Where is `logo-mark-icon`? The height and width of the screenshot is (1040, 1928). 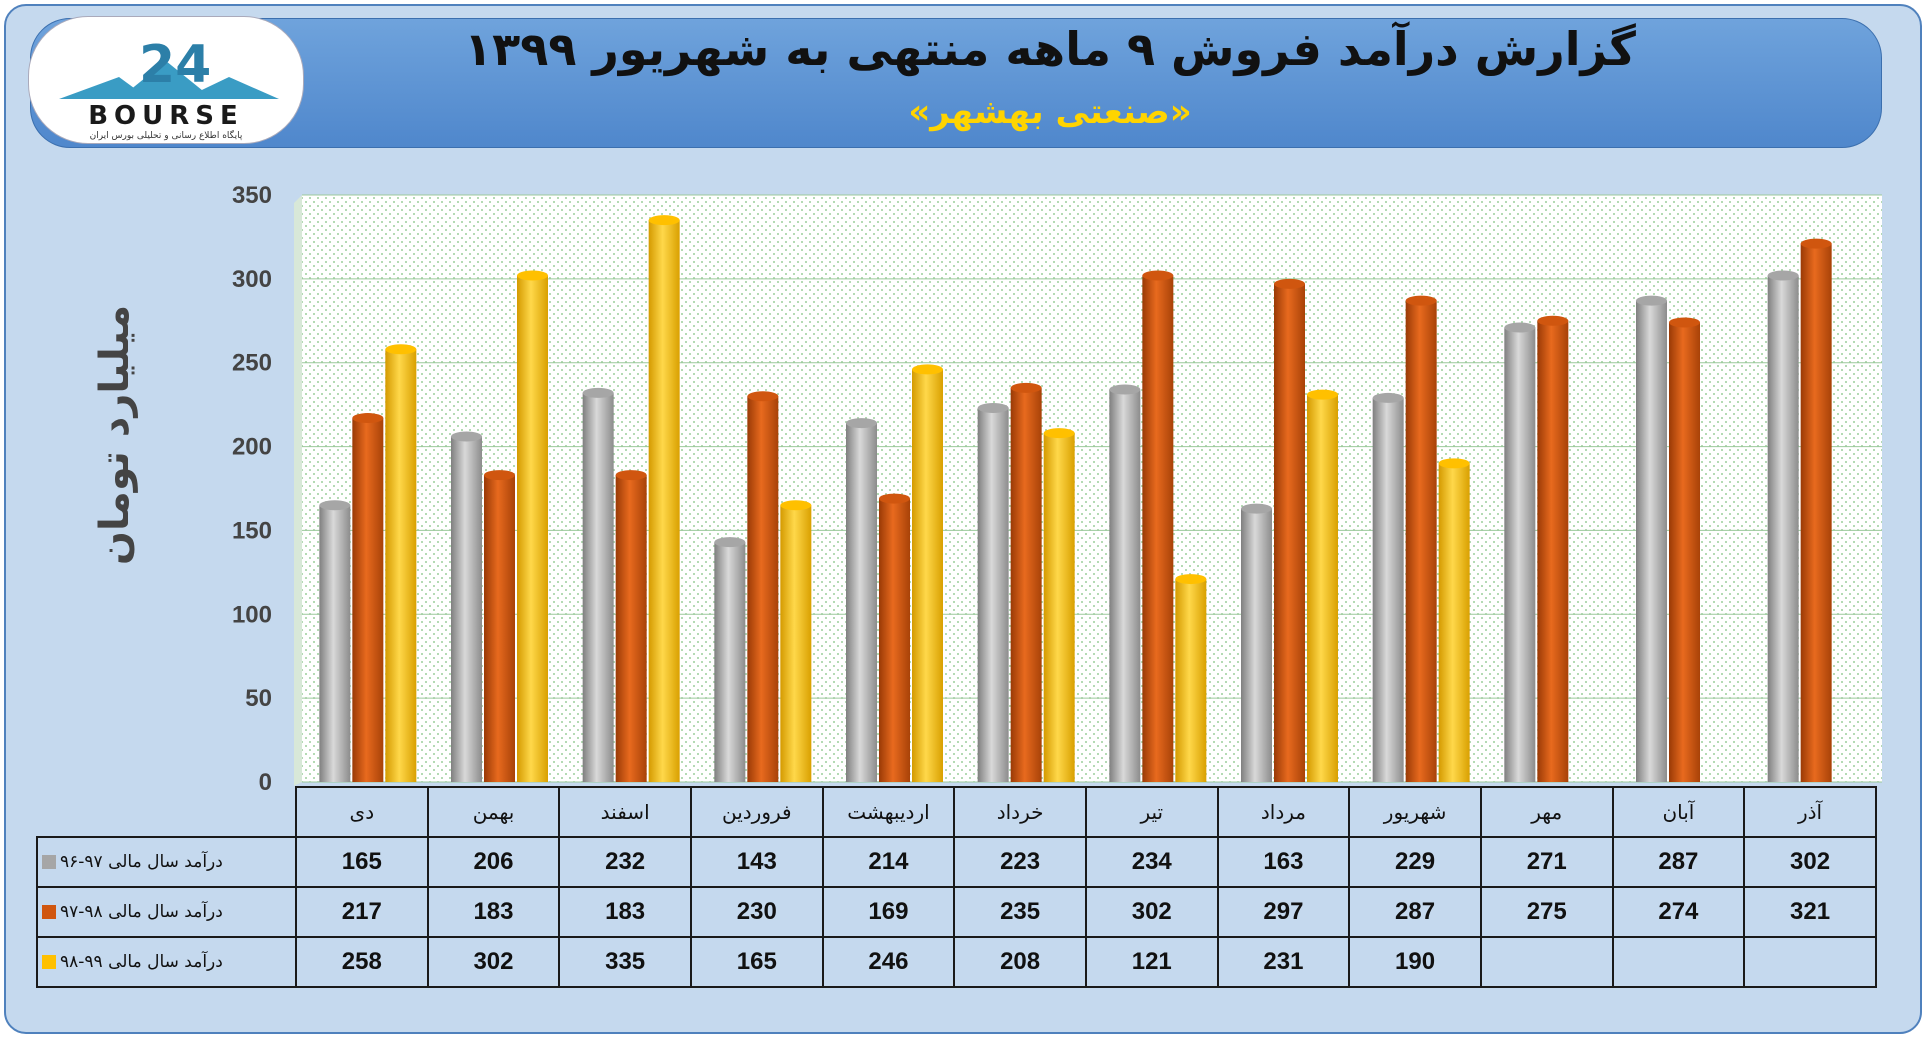 logo-mark-icon is located at coordinates (169, 80).